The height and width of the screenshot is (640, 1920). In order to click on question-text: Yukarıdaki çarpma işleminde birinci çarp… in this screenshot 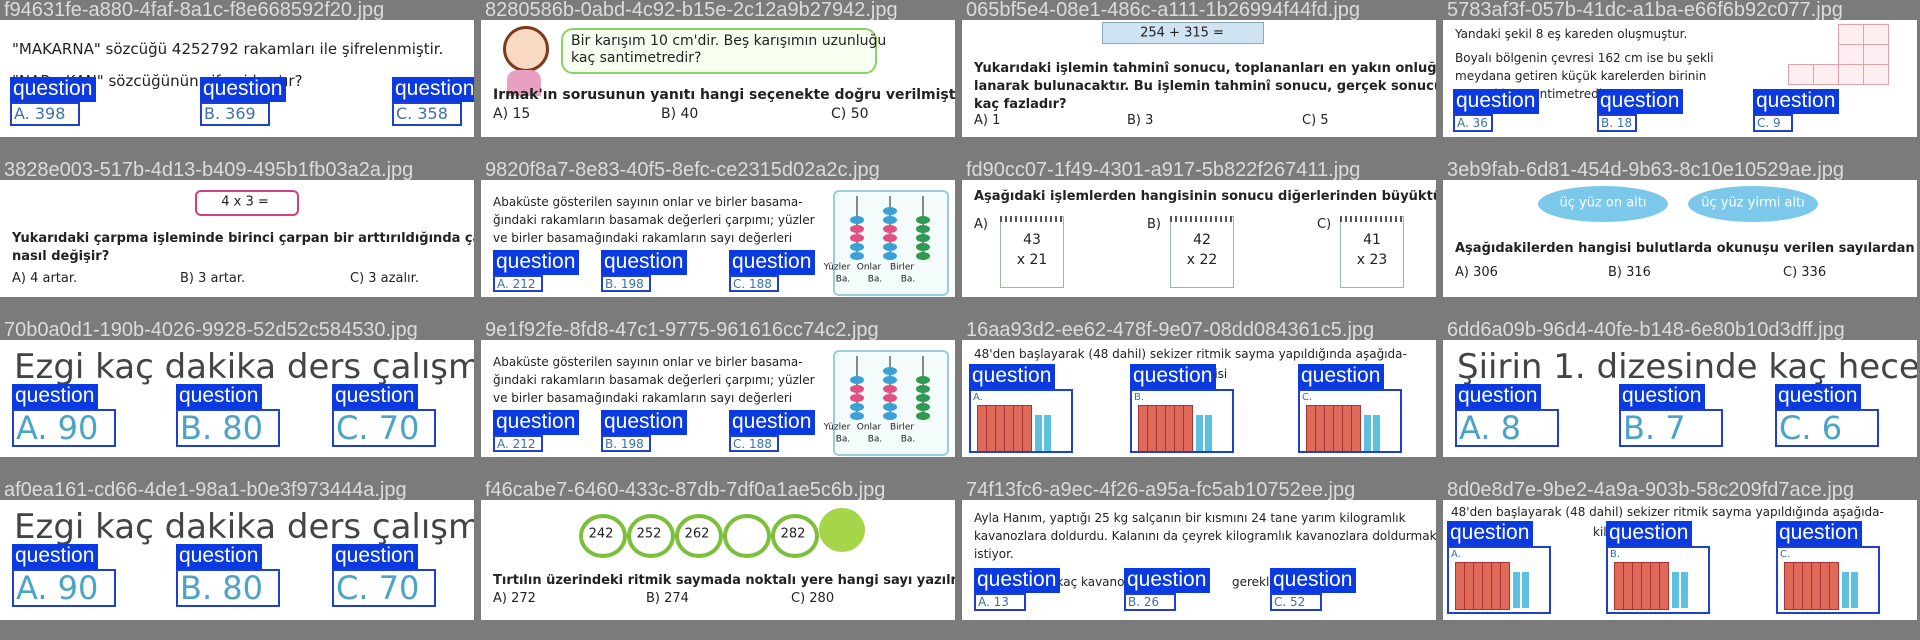, I will do `click(243, 238)`.